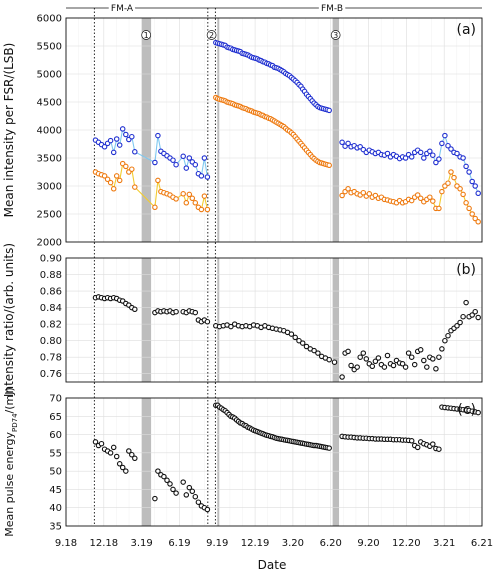 Image resolution: width=500 pixels, height=575 pixels. Describe the element at coordinates (9, 484) in the screenshot. I see `y-axis-label-main: Mean pulse energy` at that location.